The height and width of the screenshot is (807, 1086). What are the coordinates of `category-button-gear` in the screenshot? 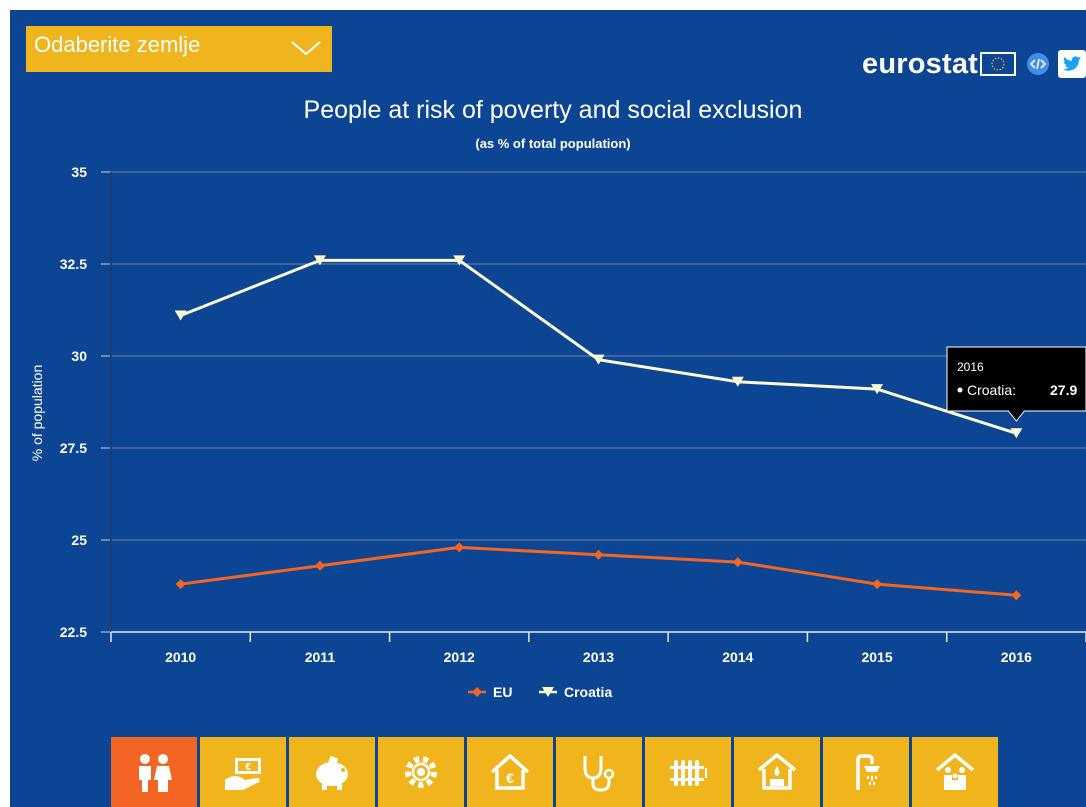 It's located at (421, 772).